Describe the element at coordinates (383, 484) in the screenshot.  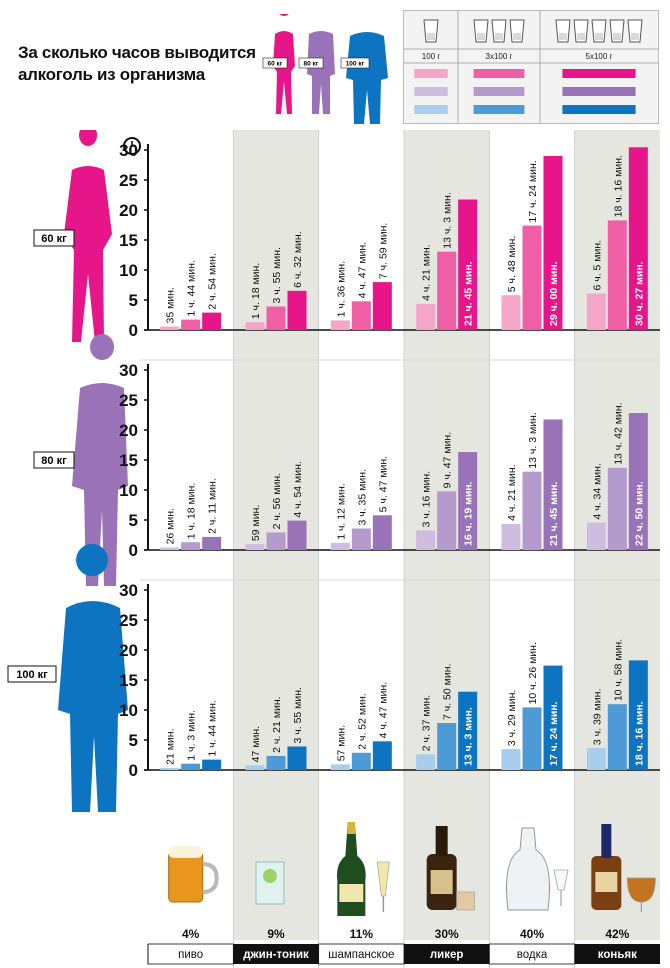
I see `bar-label: 5 ч. 47 мин.` at that location.